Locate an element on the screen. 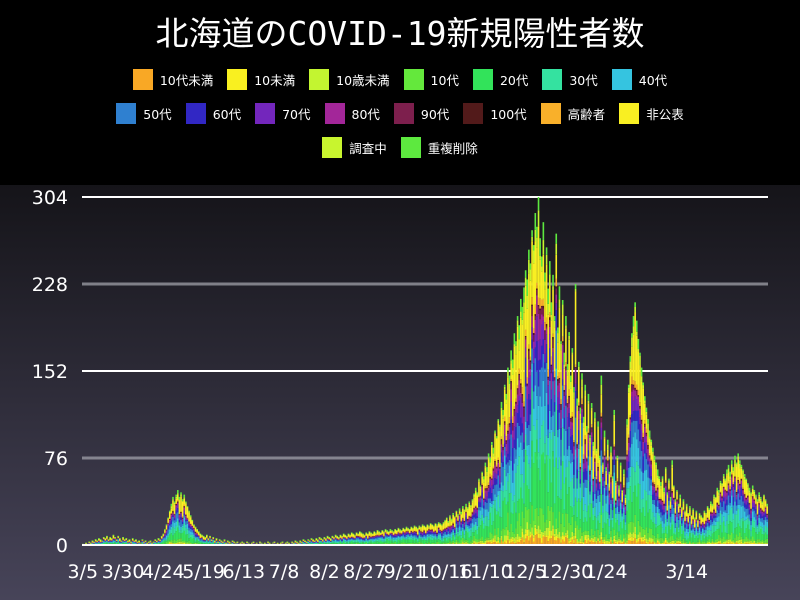 The height and width of the screenshot is (600, 800). legend-item-非公表: 非公表 is located at coordinates (651, 113).